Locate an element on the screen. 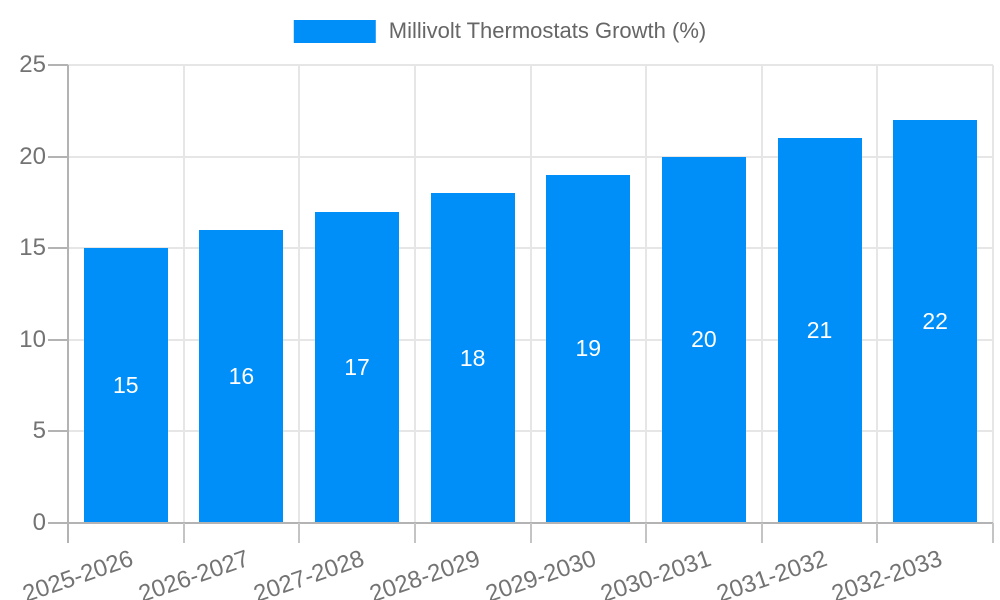 This screenshot has width=1000, height=600. bar: 16 is located at coordinates (241, 376).